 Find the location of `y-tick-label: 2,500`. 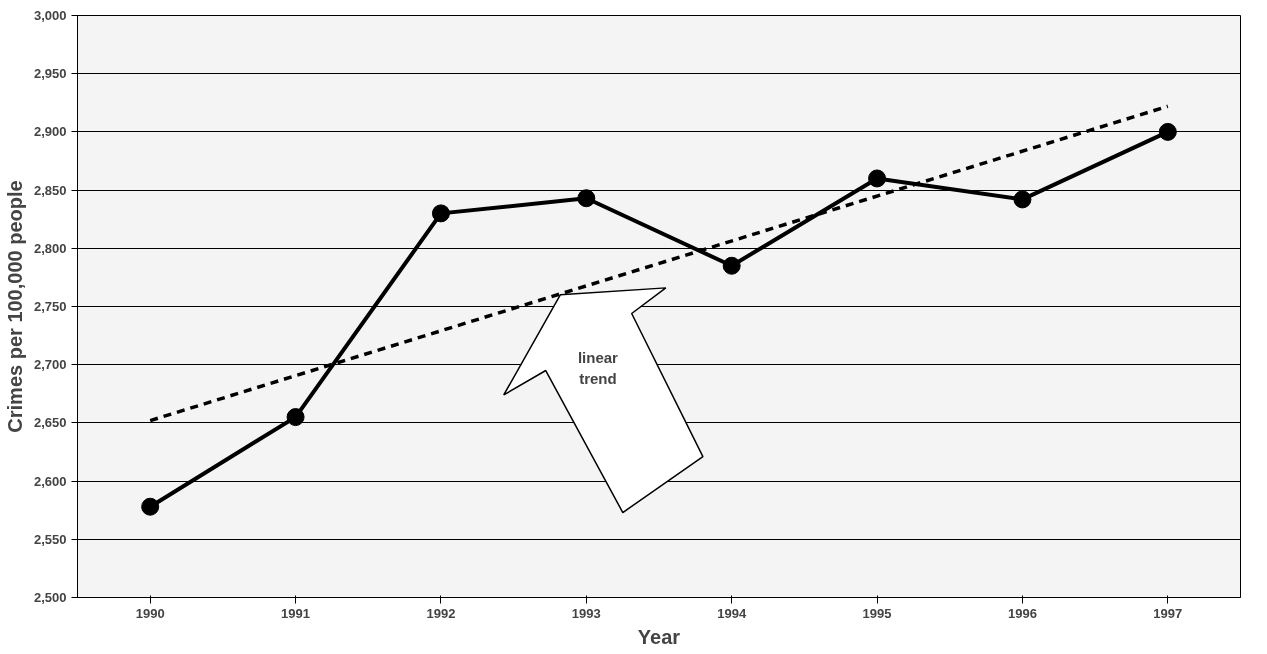

y-tick-label: 2,500 is located at coordinates (50, 597).